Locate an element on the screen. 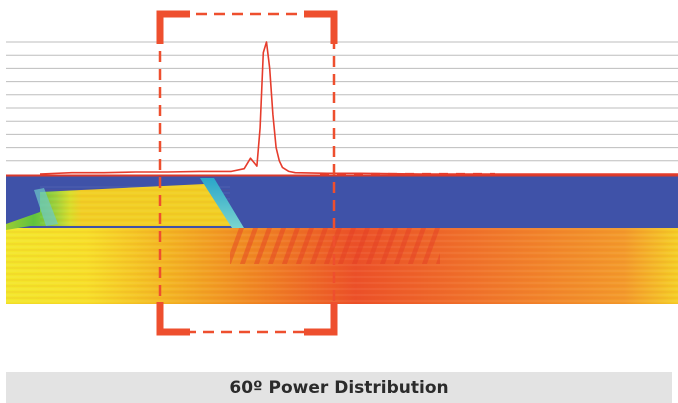 The image size is (678, 403). caption-bar: 60º Power Distribution is located at coordinates (339, 387).